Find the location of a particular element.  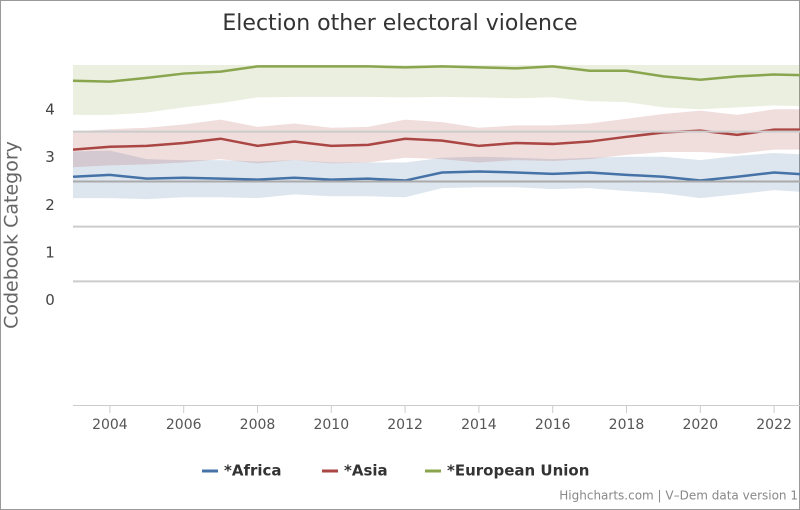

chart-title: Election other electoral violence is located at coordinates (399, 23).